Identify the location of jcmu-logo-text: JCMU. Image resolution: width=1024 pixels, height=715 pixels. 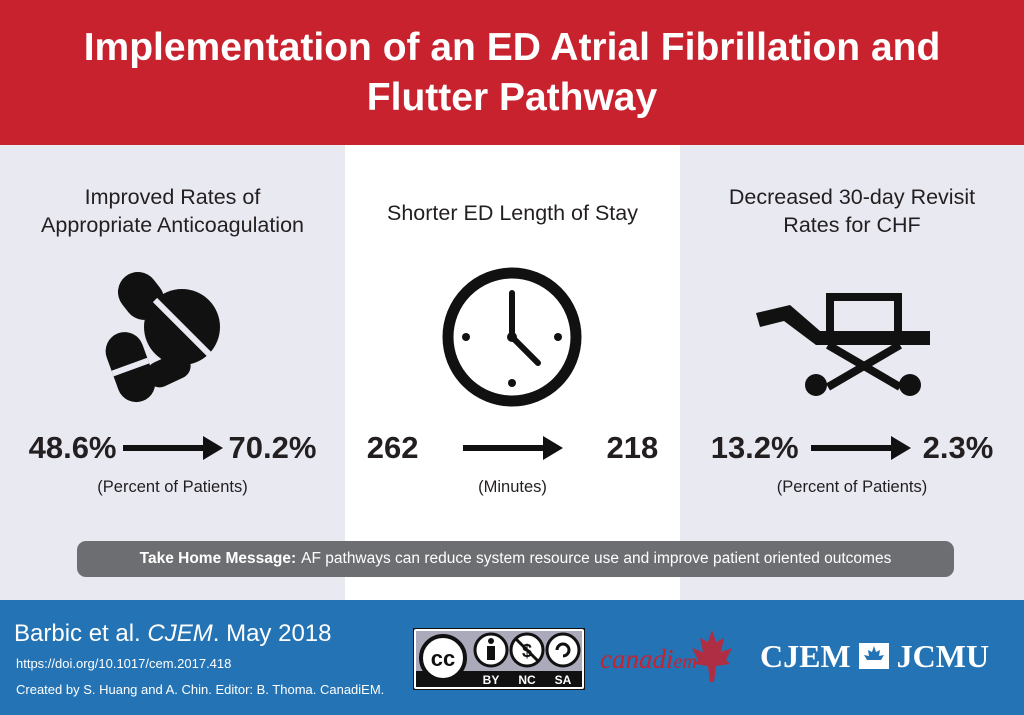
(943, 656).